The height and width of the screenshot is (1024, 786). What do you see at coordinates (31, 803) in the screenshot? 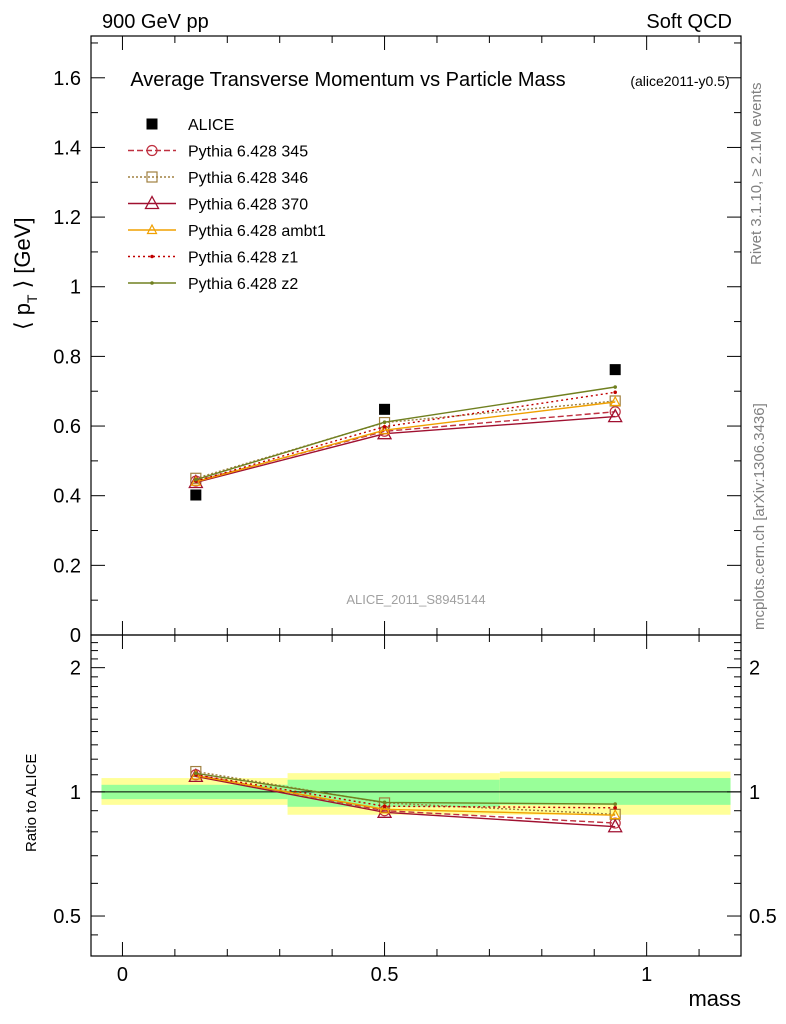
I see `ratio-ylabel: Ratio to ALICE` at bounding box center [31, 803].